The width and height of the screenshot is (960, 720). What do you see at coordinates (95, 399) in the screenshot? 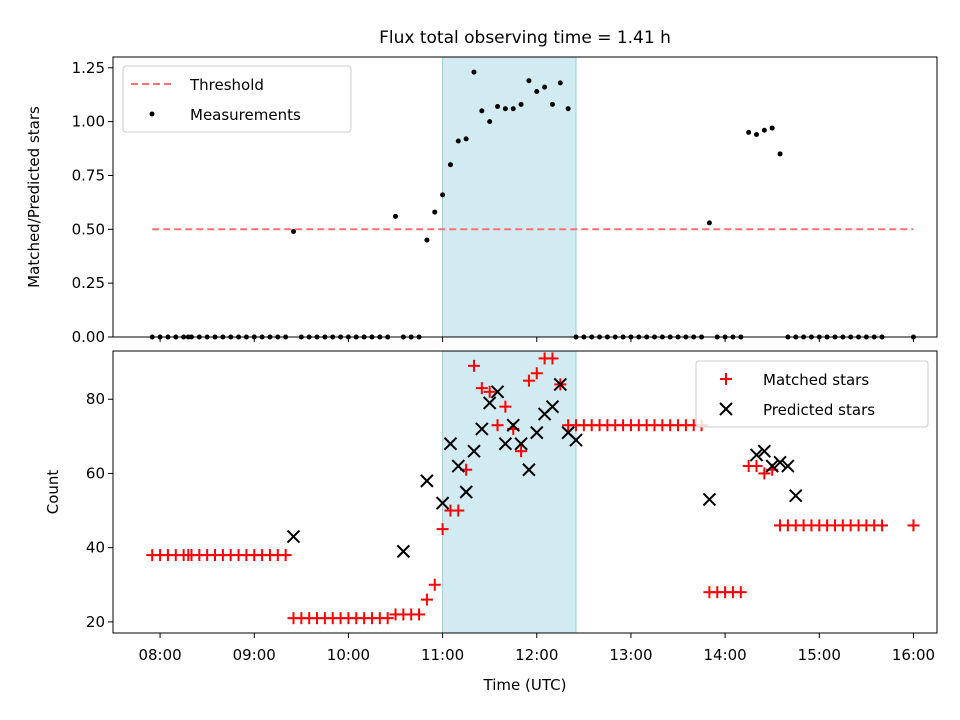
I see `y-tick-label: 80` at bounding box center [95, 399].